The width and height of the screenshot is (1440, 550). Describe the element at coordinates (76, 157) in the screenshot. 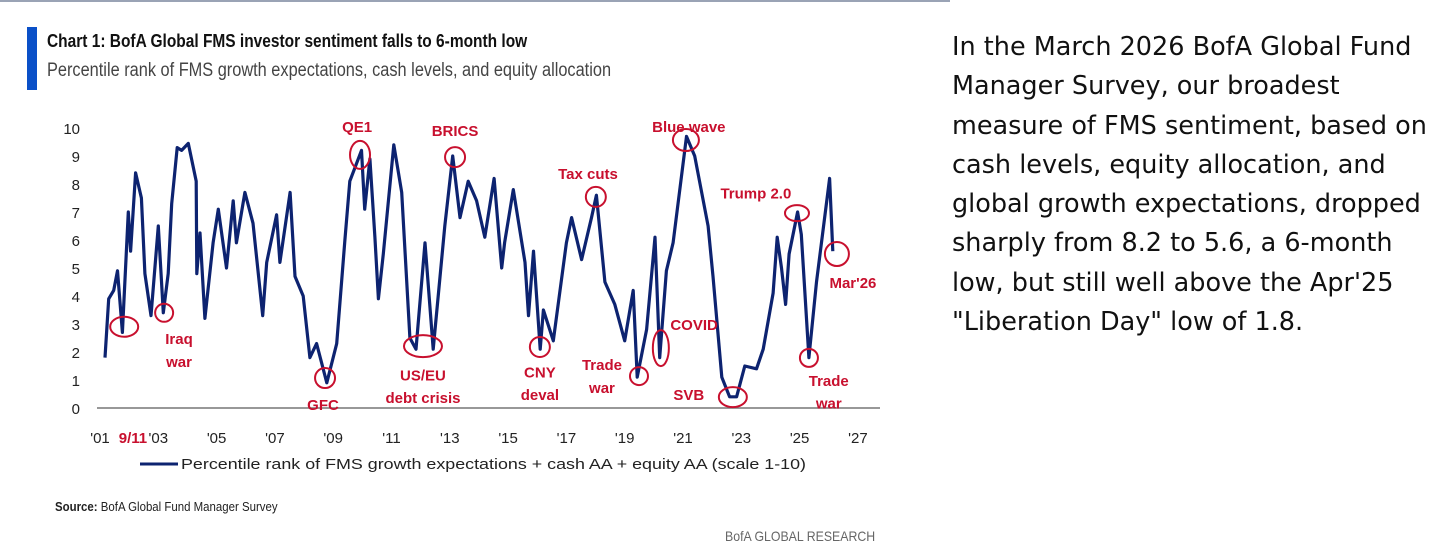

I see `y-tick-label: 9` at that location.